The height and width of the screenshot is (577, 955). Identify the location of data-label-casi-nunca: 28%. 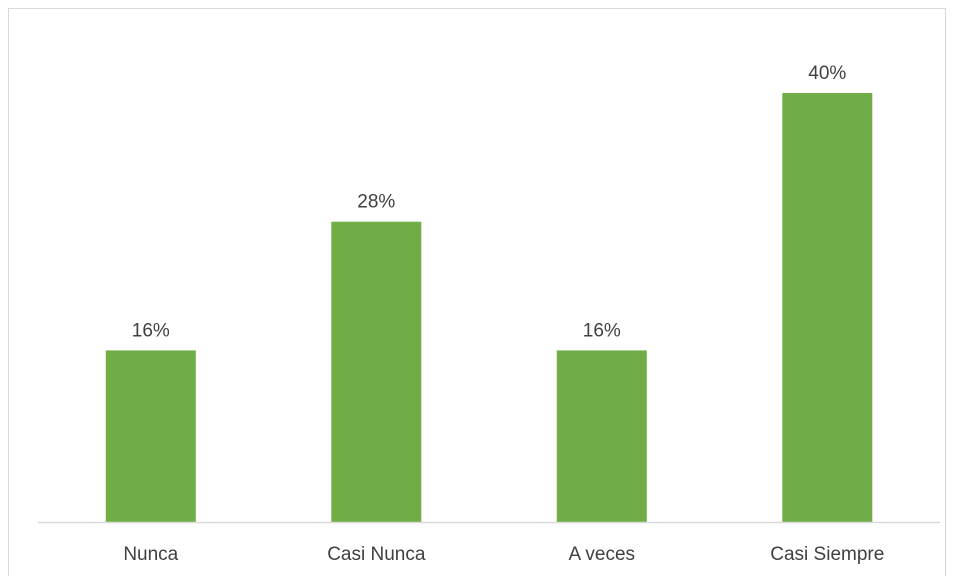
(376, 202).